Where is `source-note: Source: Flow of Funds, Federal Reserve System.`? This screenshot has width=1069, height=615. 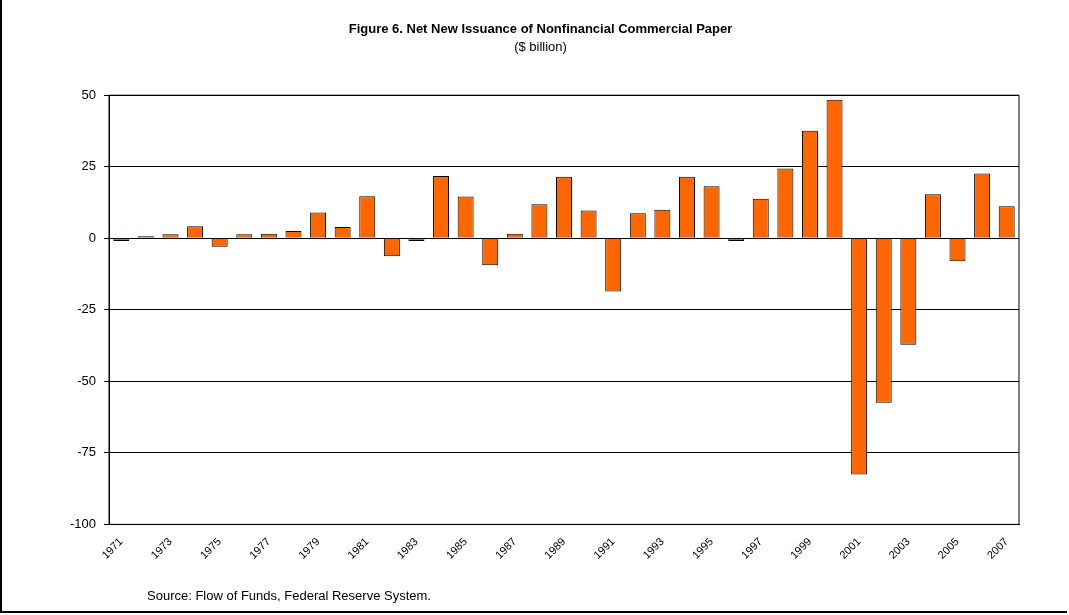
source-note: Source: Flow of Funds, Federal Reserve System. is located at coordinates (289, 595).